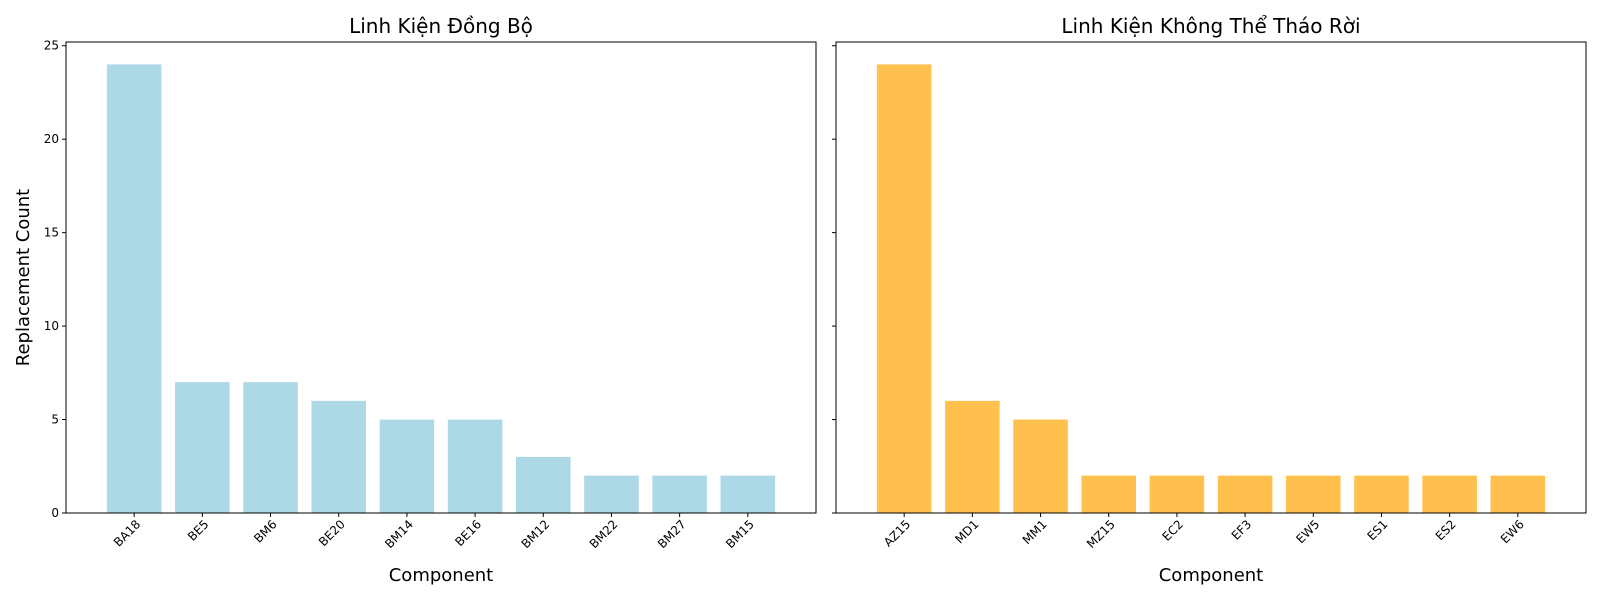 This screenshot has height=600, width=1600. What do you see at coordinates (1313, 494) in the screenshot?
I see `right-bar-ew5` at bounding box center [1313, 494].